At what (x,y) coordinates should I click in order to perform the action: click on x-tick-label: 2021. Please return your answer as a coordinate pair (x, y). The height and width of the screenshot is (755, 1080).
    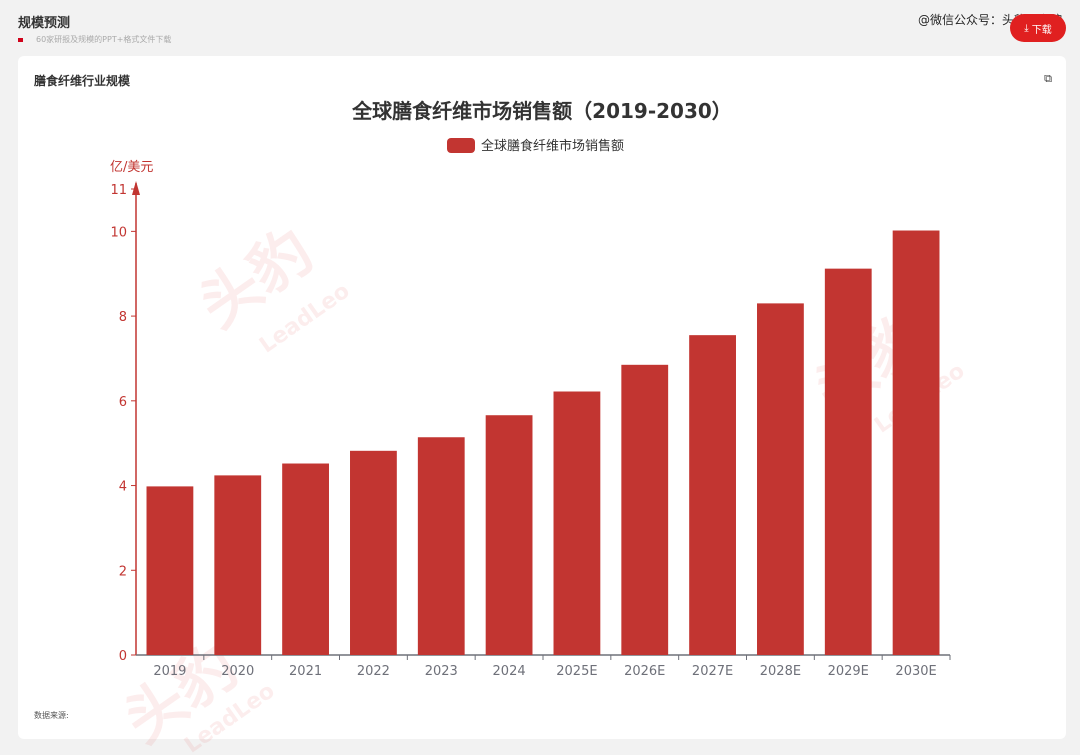
    Looking at the image, I should click on (305, 671).